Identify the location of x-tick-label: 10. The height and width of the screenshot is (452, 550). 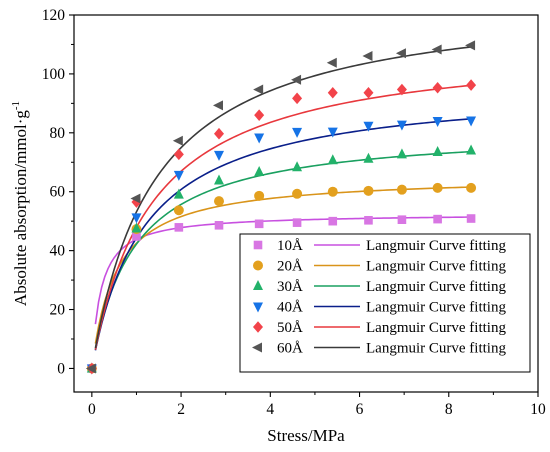
(538, 409).